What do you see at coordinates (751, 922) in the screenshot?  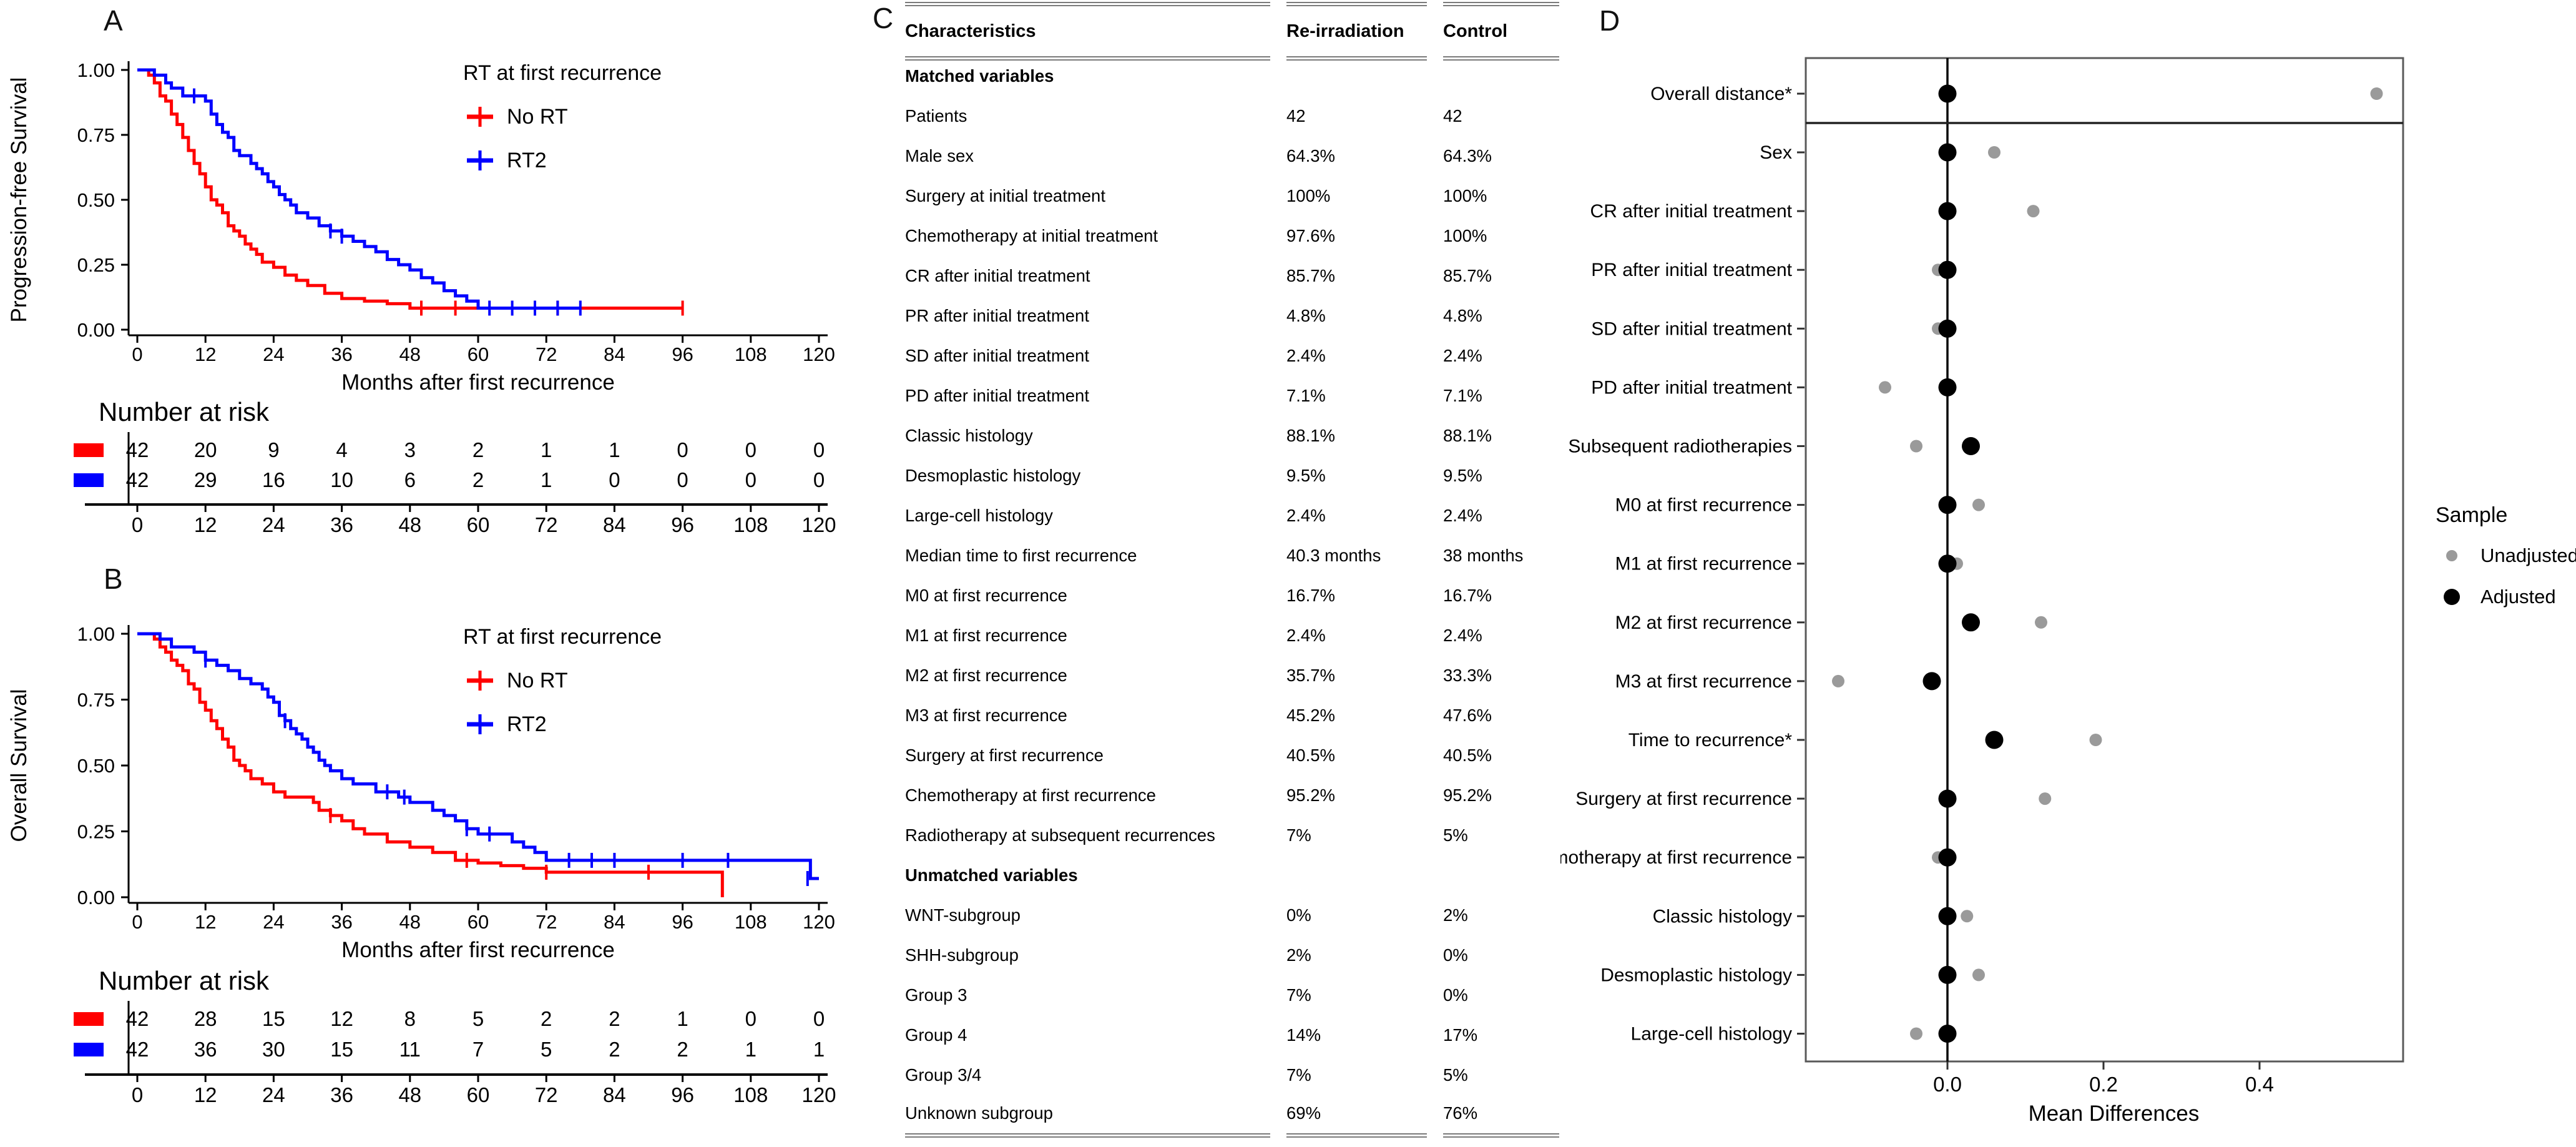 I see `x-tick-label: 108` at bounding box center [751, 922].